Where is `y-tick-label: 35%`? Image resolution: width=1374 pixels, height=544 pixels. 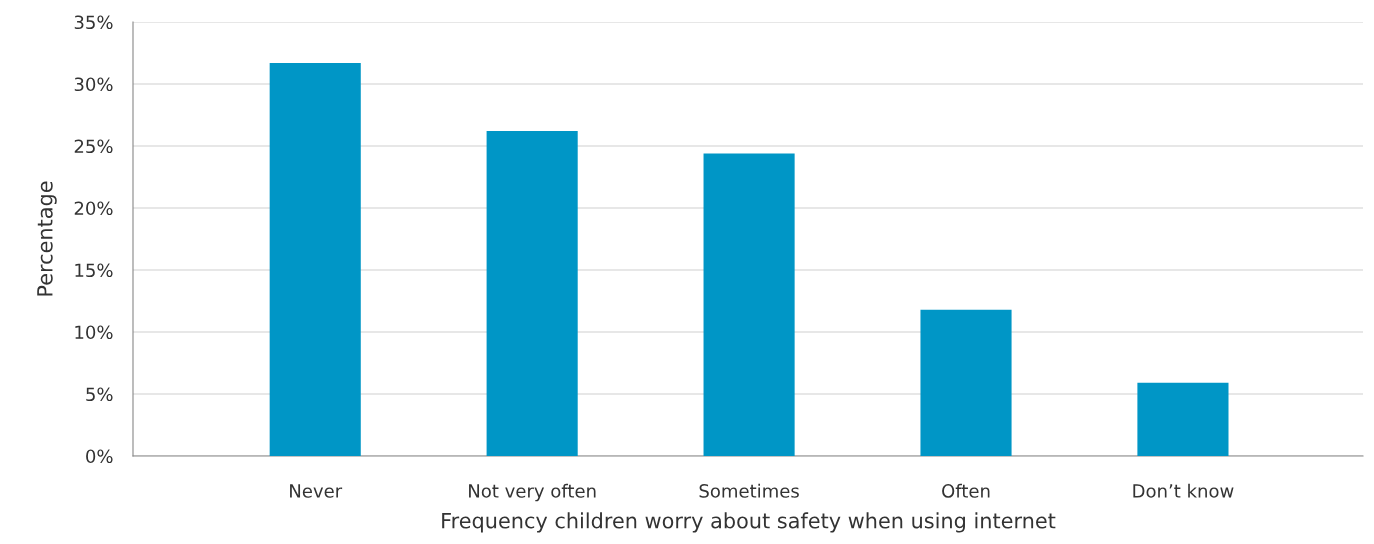 y-tick-label: 35% is located at coordinates (93, 22).